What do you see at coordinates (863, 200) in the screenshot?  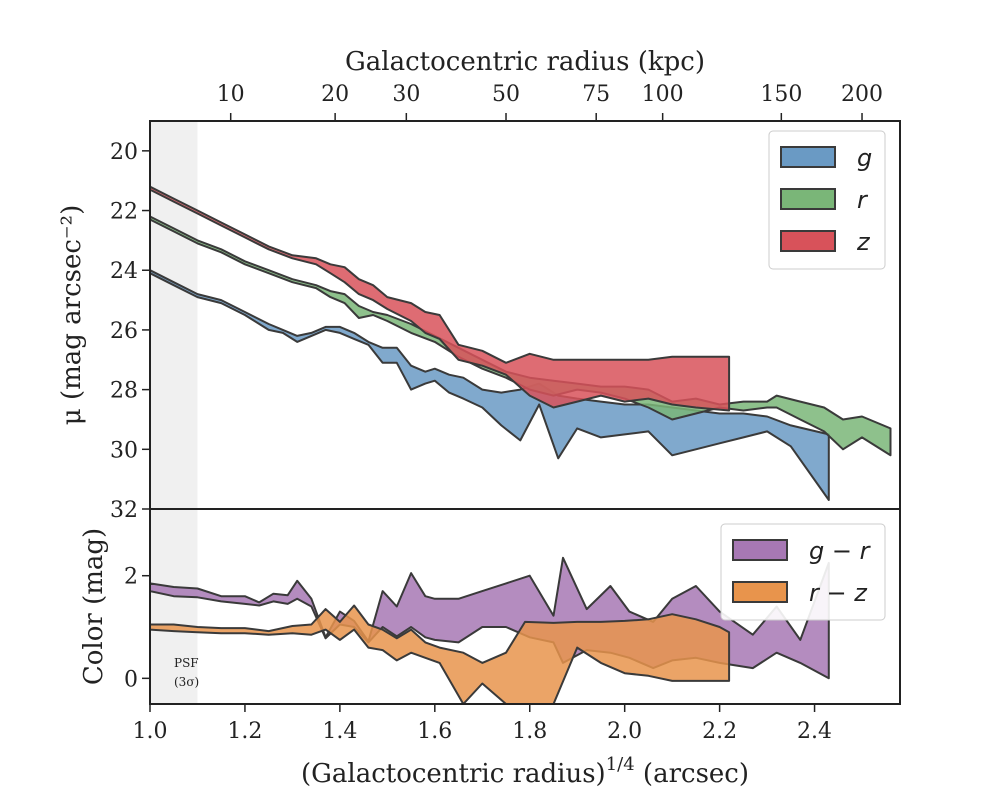 I see `legend-label-r: r` at bounding box center [863, 200].